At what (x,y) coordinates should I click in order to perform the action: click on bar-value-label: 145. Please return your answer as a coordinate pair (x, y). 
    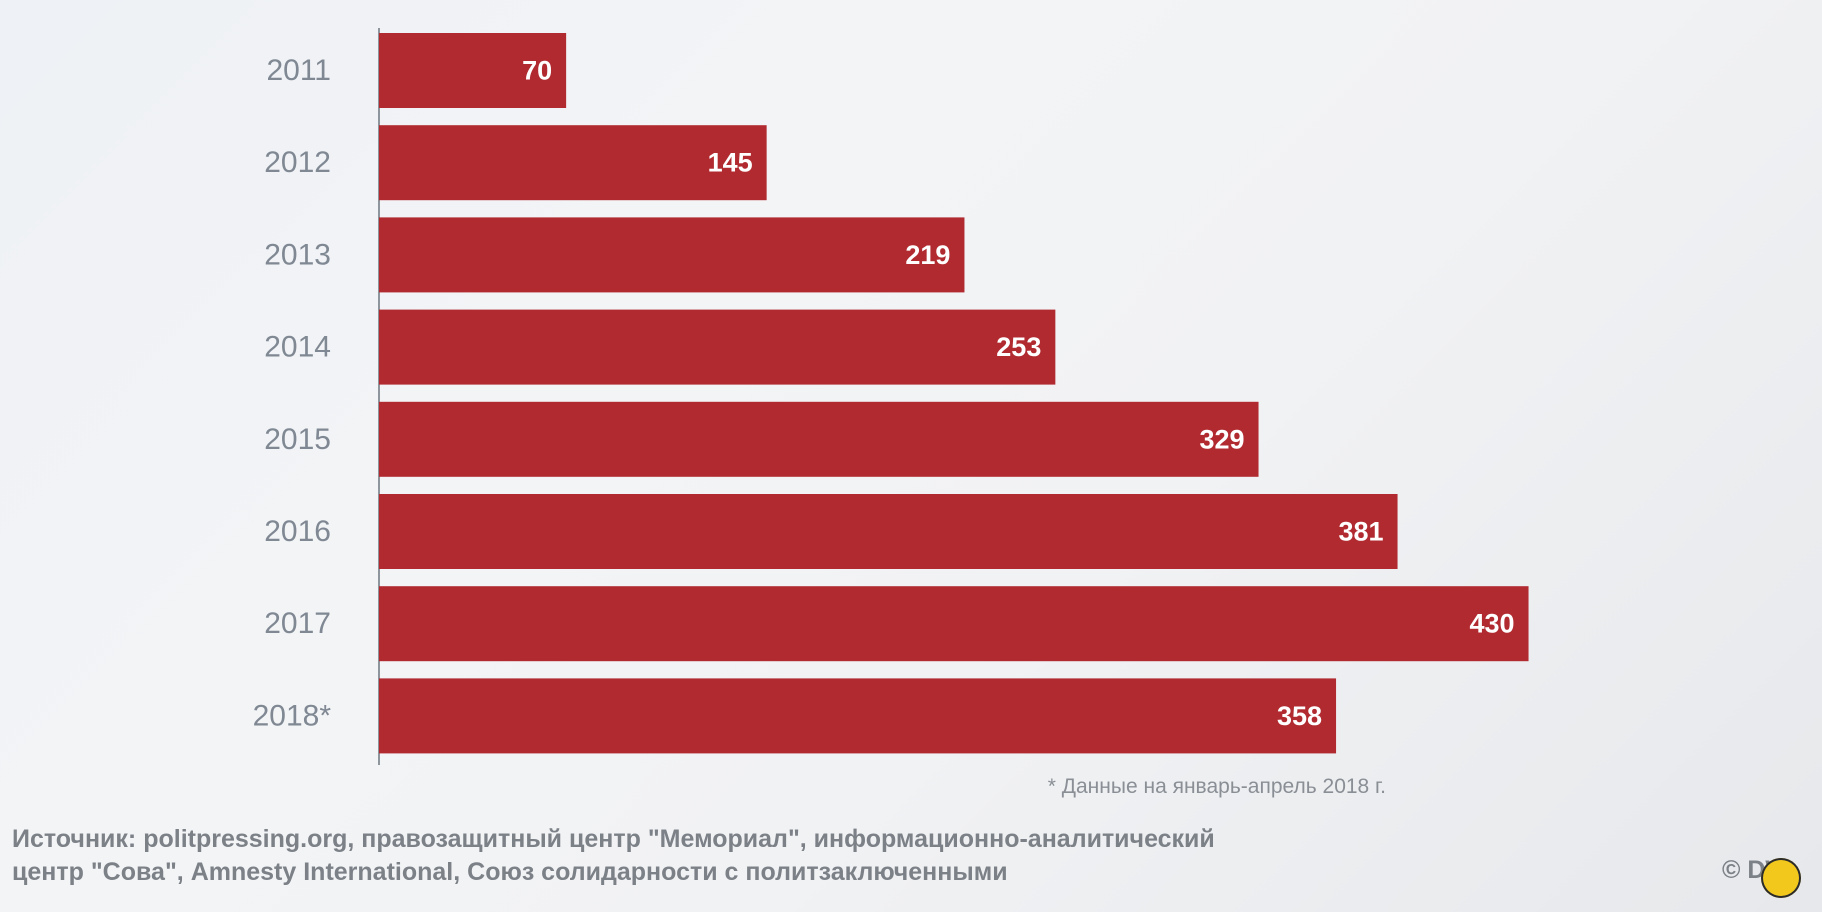
    Looking at the image, I should click on (730, 163).